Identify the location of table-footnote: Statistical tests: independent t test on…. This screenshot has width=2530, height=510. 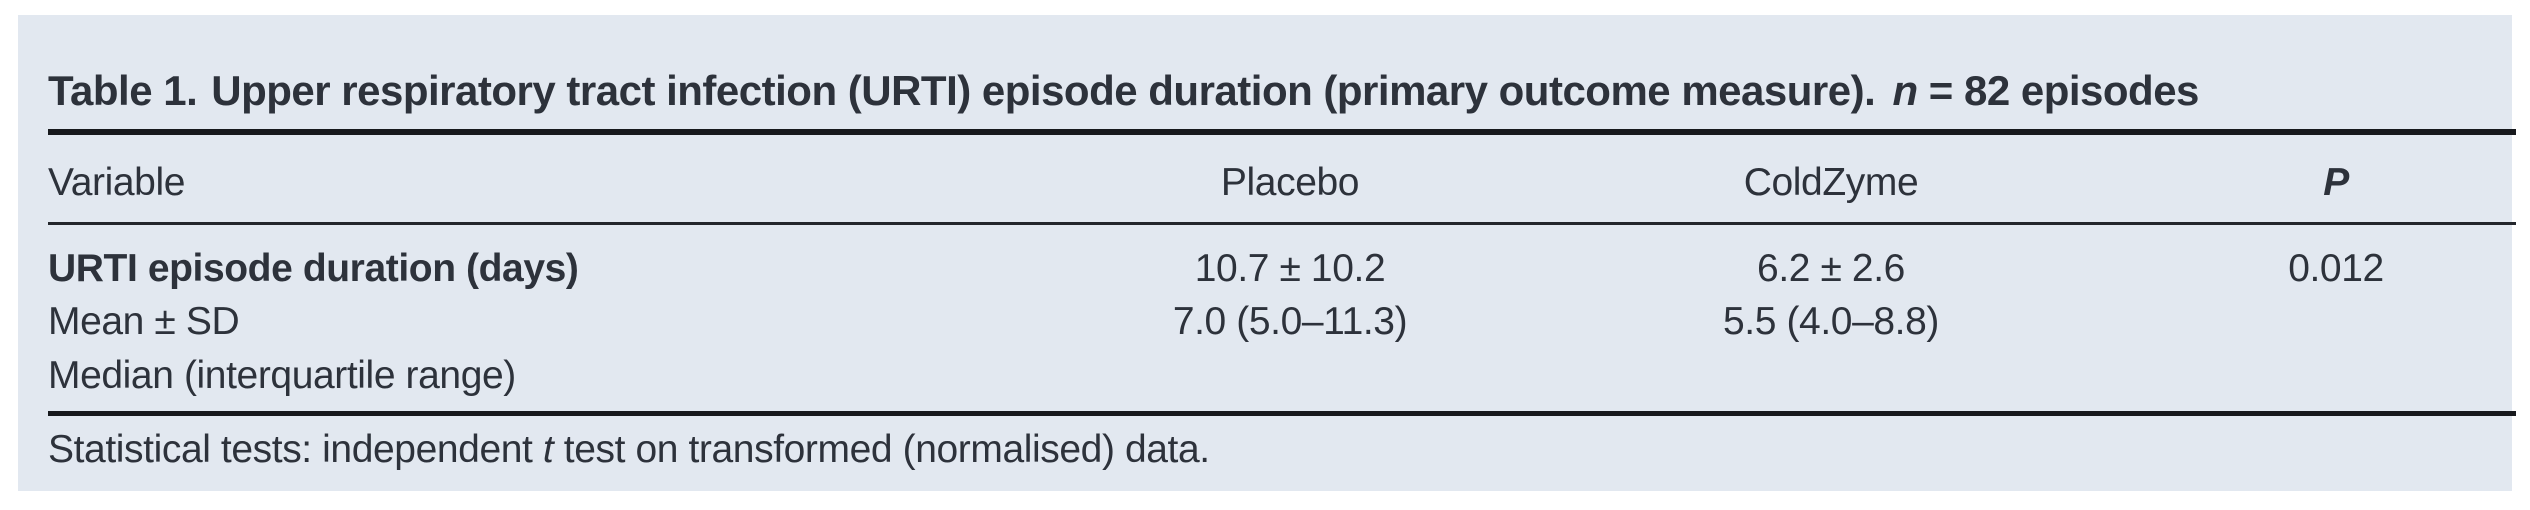
(1282, 450).